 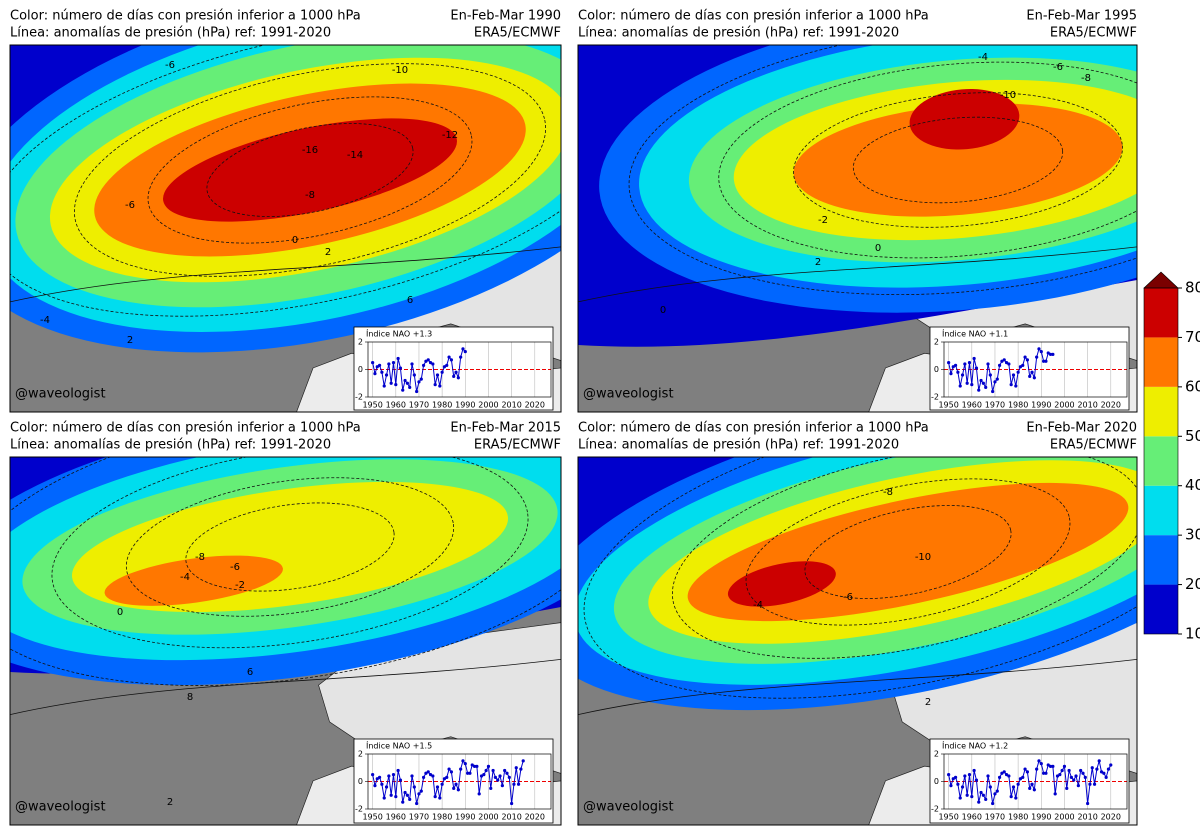 I want to click on inset-box, so click(x=1029, y=368).